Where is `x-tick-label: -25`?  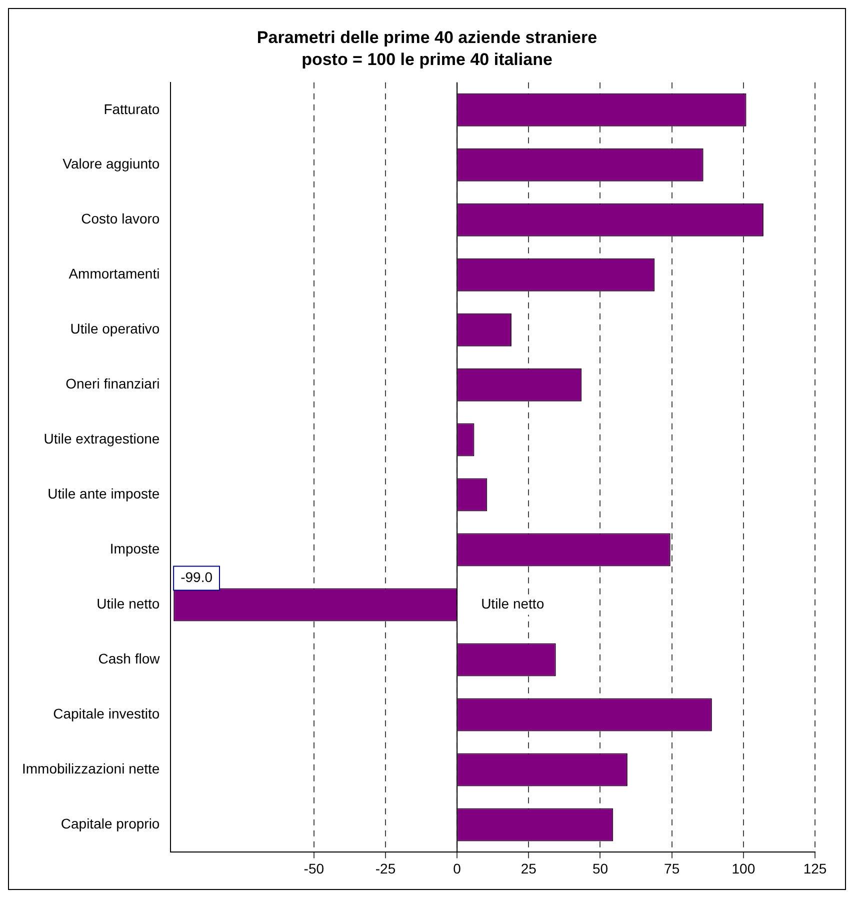
x-tick-label: -25 is located at coordinates (385, 868).